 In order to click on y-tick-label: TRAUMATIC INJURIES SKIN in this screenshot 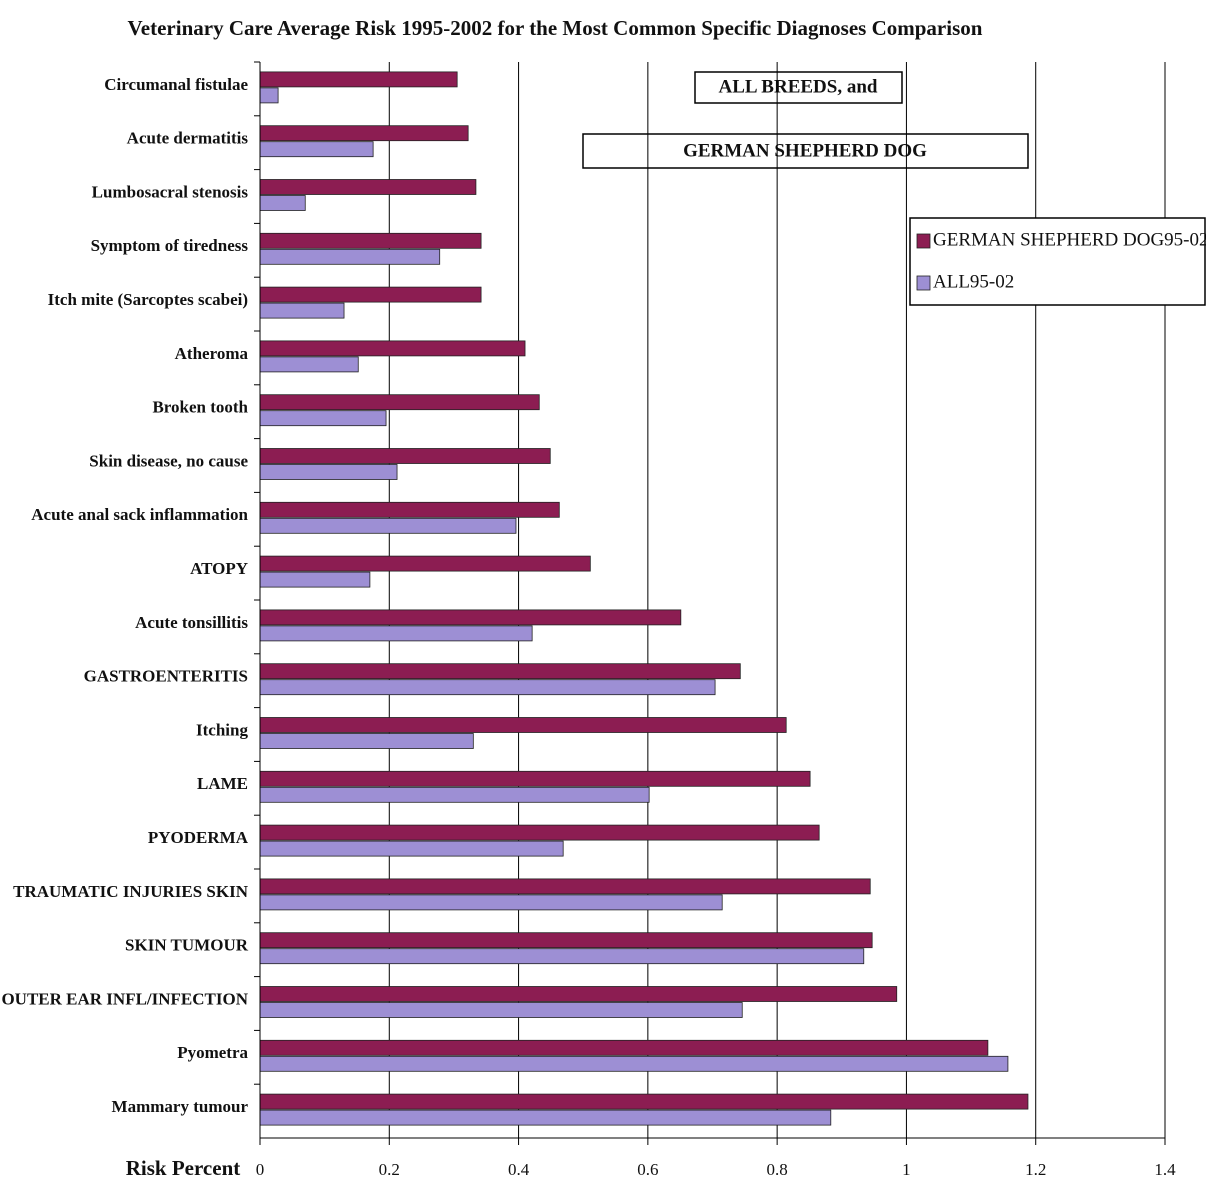, I will do `click(131, 891)`.